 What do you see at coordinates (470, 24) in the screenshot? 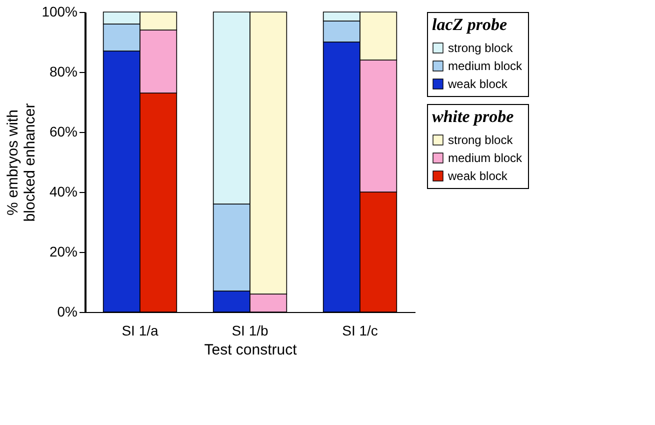
I see `text: lacZ probe` at bounding box center [470, 24].